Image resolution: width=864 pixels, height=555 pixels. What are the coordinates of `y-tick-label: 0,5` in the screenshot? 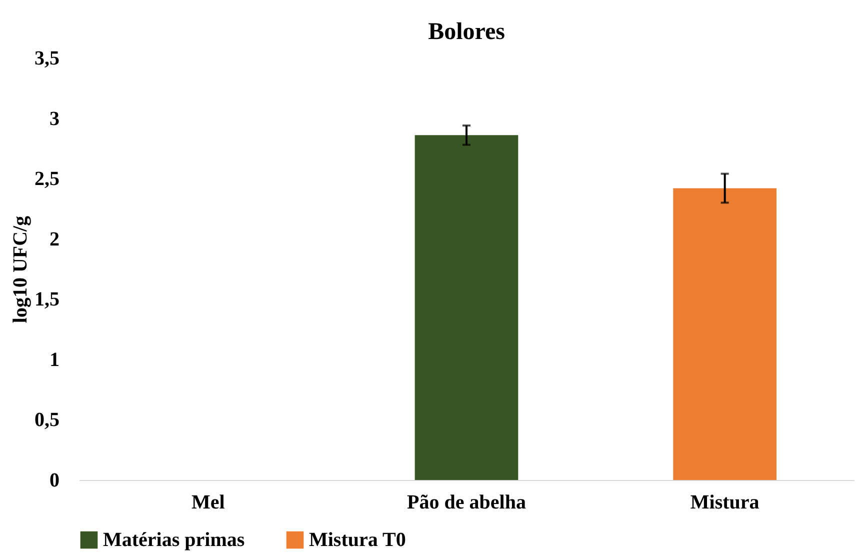 It's located at (47, 420).